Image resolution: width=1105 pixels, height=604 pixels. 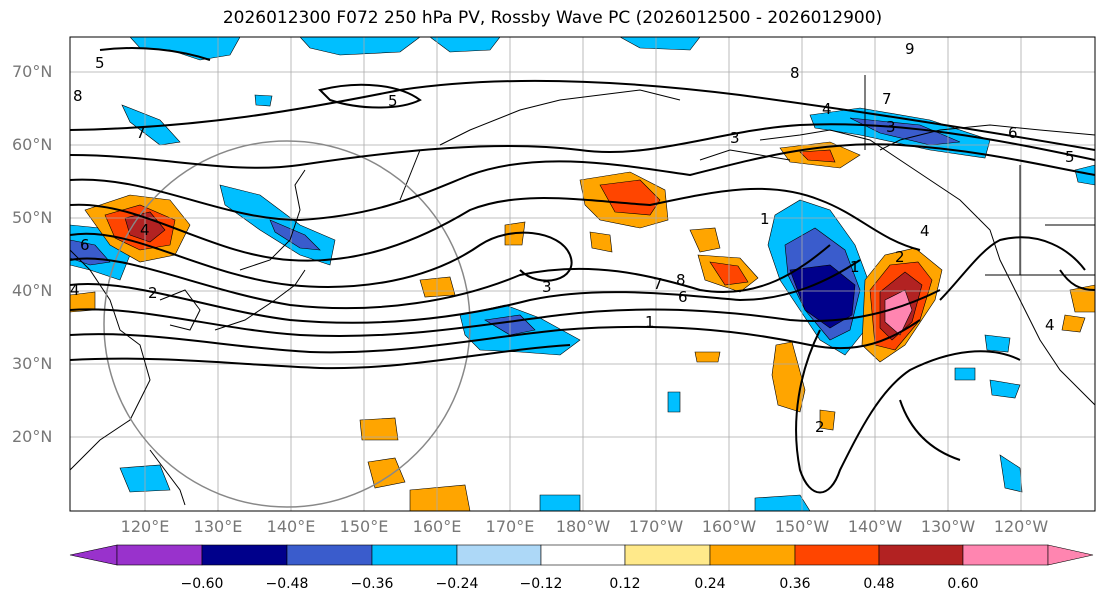 I want to click on colorbar, so click(x=581, y=555).